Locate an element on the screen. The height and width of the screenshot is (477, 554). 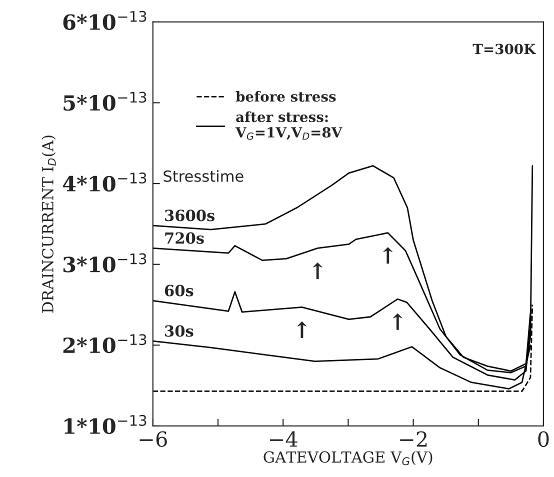
series-label: 720s is located at coordinates (184, 238).